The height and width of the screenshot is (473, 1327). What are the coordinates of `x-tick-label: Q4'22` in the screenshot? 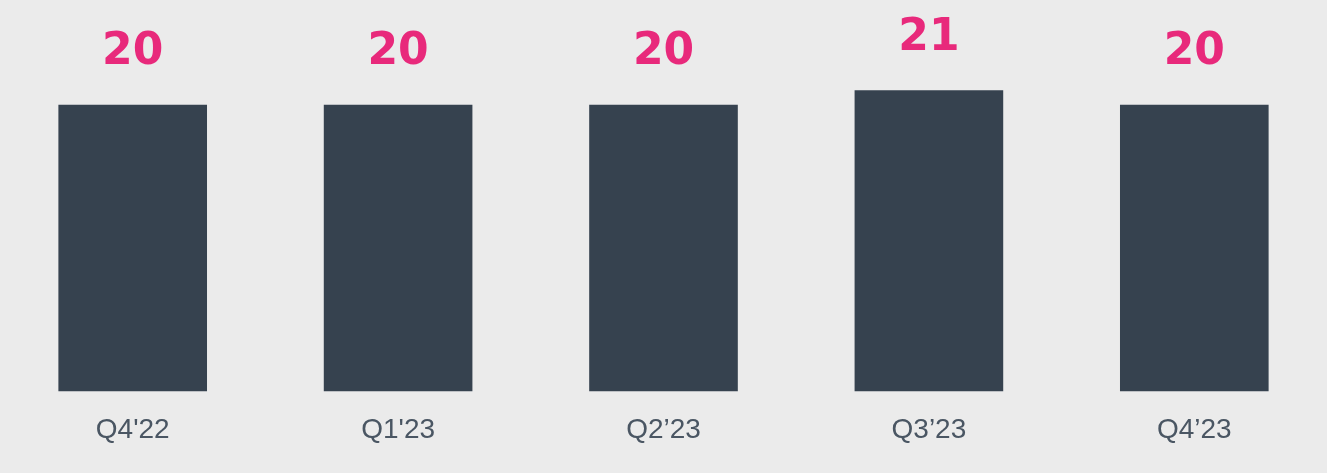 It's located at (132, 428).